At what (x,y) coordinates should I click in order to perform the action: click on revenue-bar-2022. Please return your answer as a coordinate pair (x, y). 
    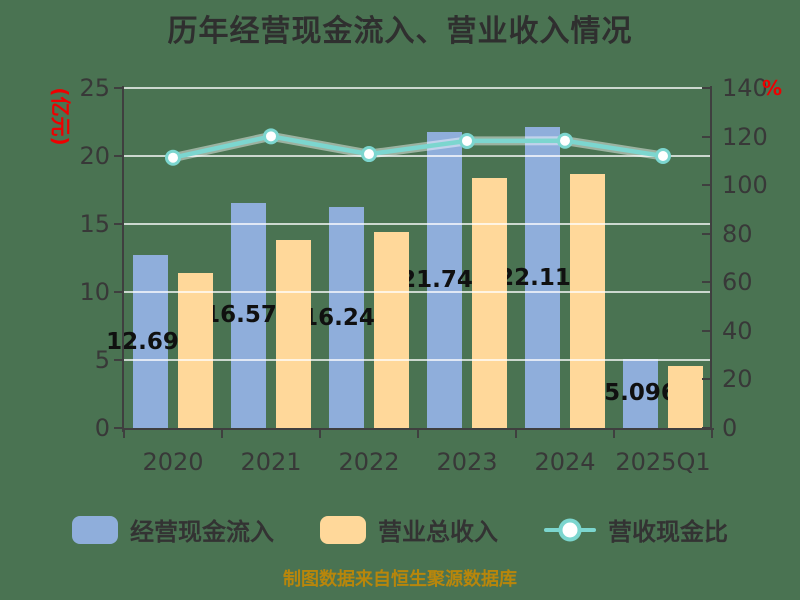
    Looking at the image, I should click on (391, 330).